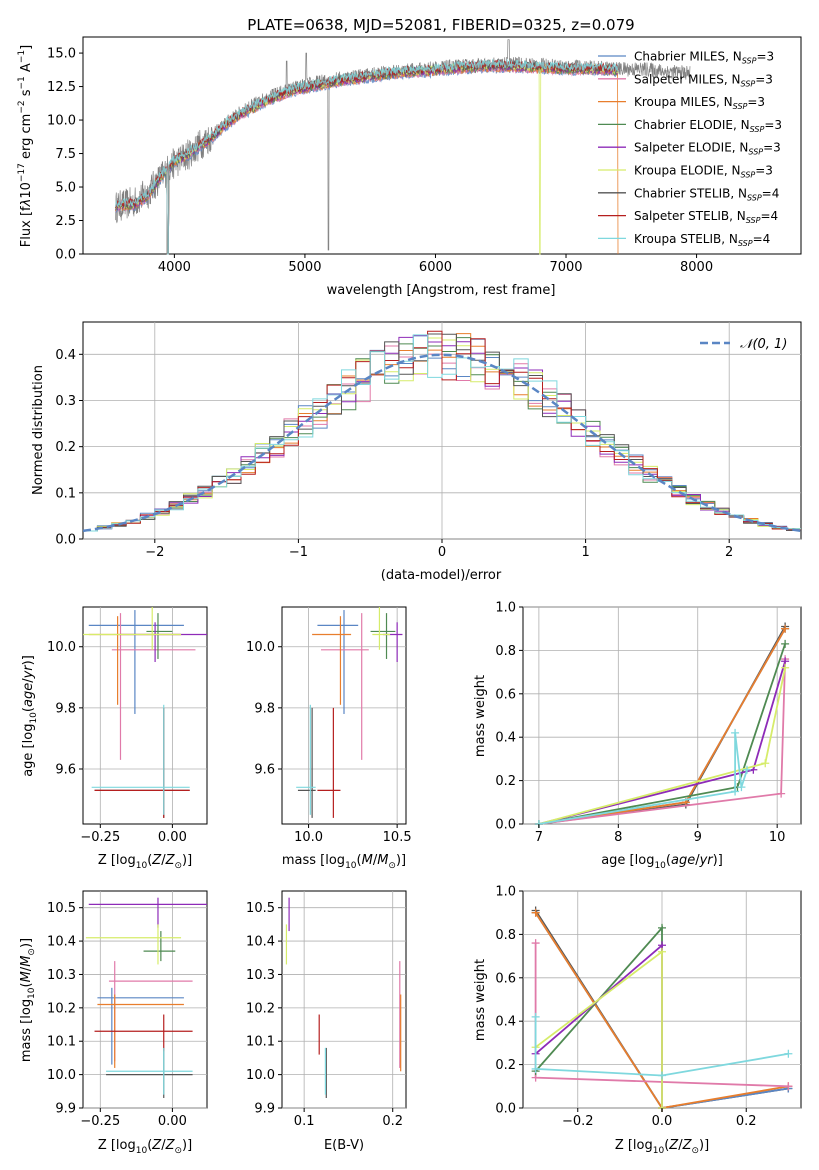  What do you see at coordinates (308, 837) in the screenshot?
I see `x-tick-label: 10.0` at bounding box center [308, 837].